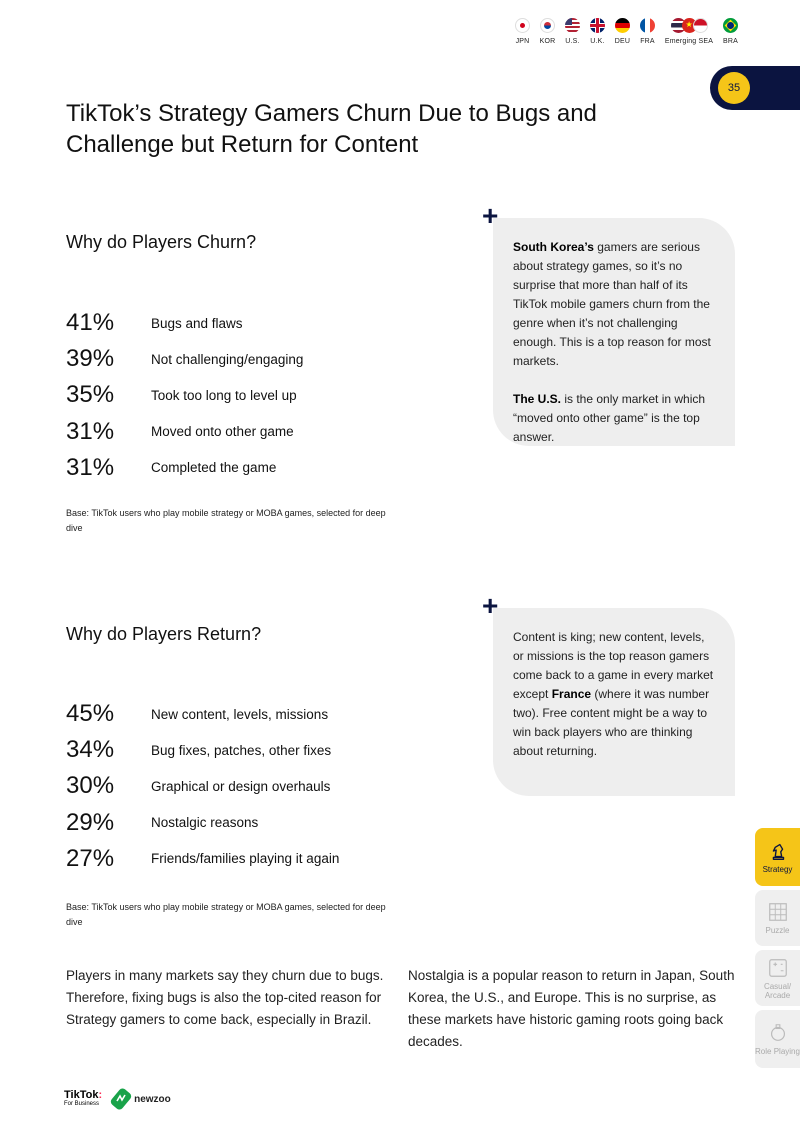  I want to click on footer-logos: TikTok: For Business newzoo, so click(117, 1099).